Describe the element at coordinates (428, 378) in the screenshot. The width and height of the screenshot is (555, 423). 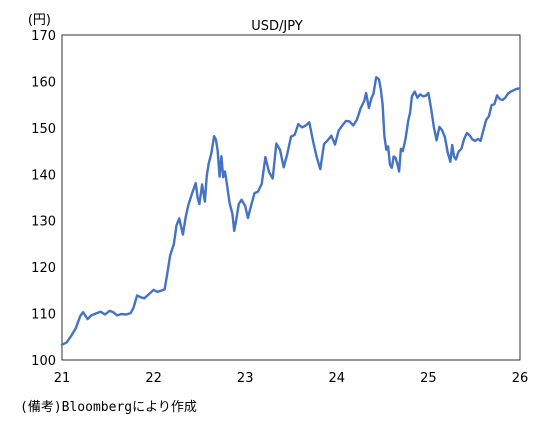
I see `x-tick-label: 25` at that location.